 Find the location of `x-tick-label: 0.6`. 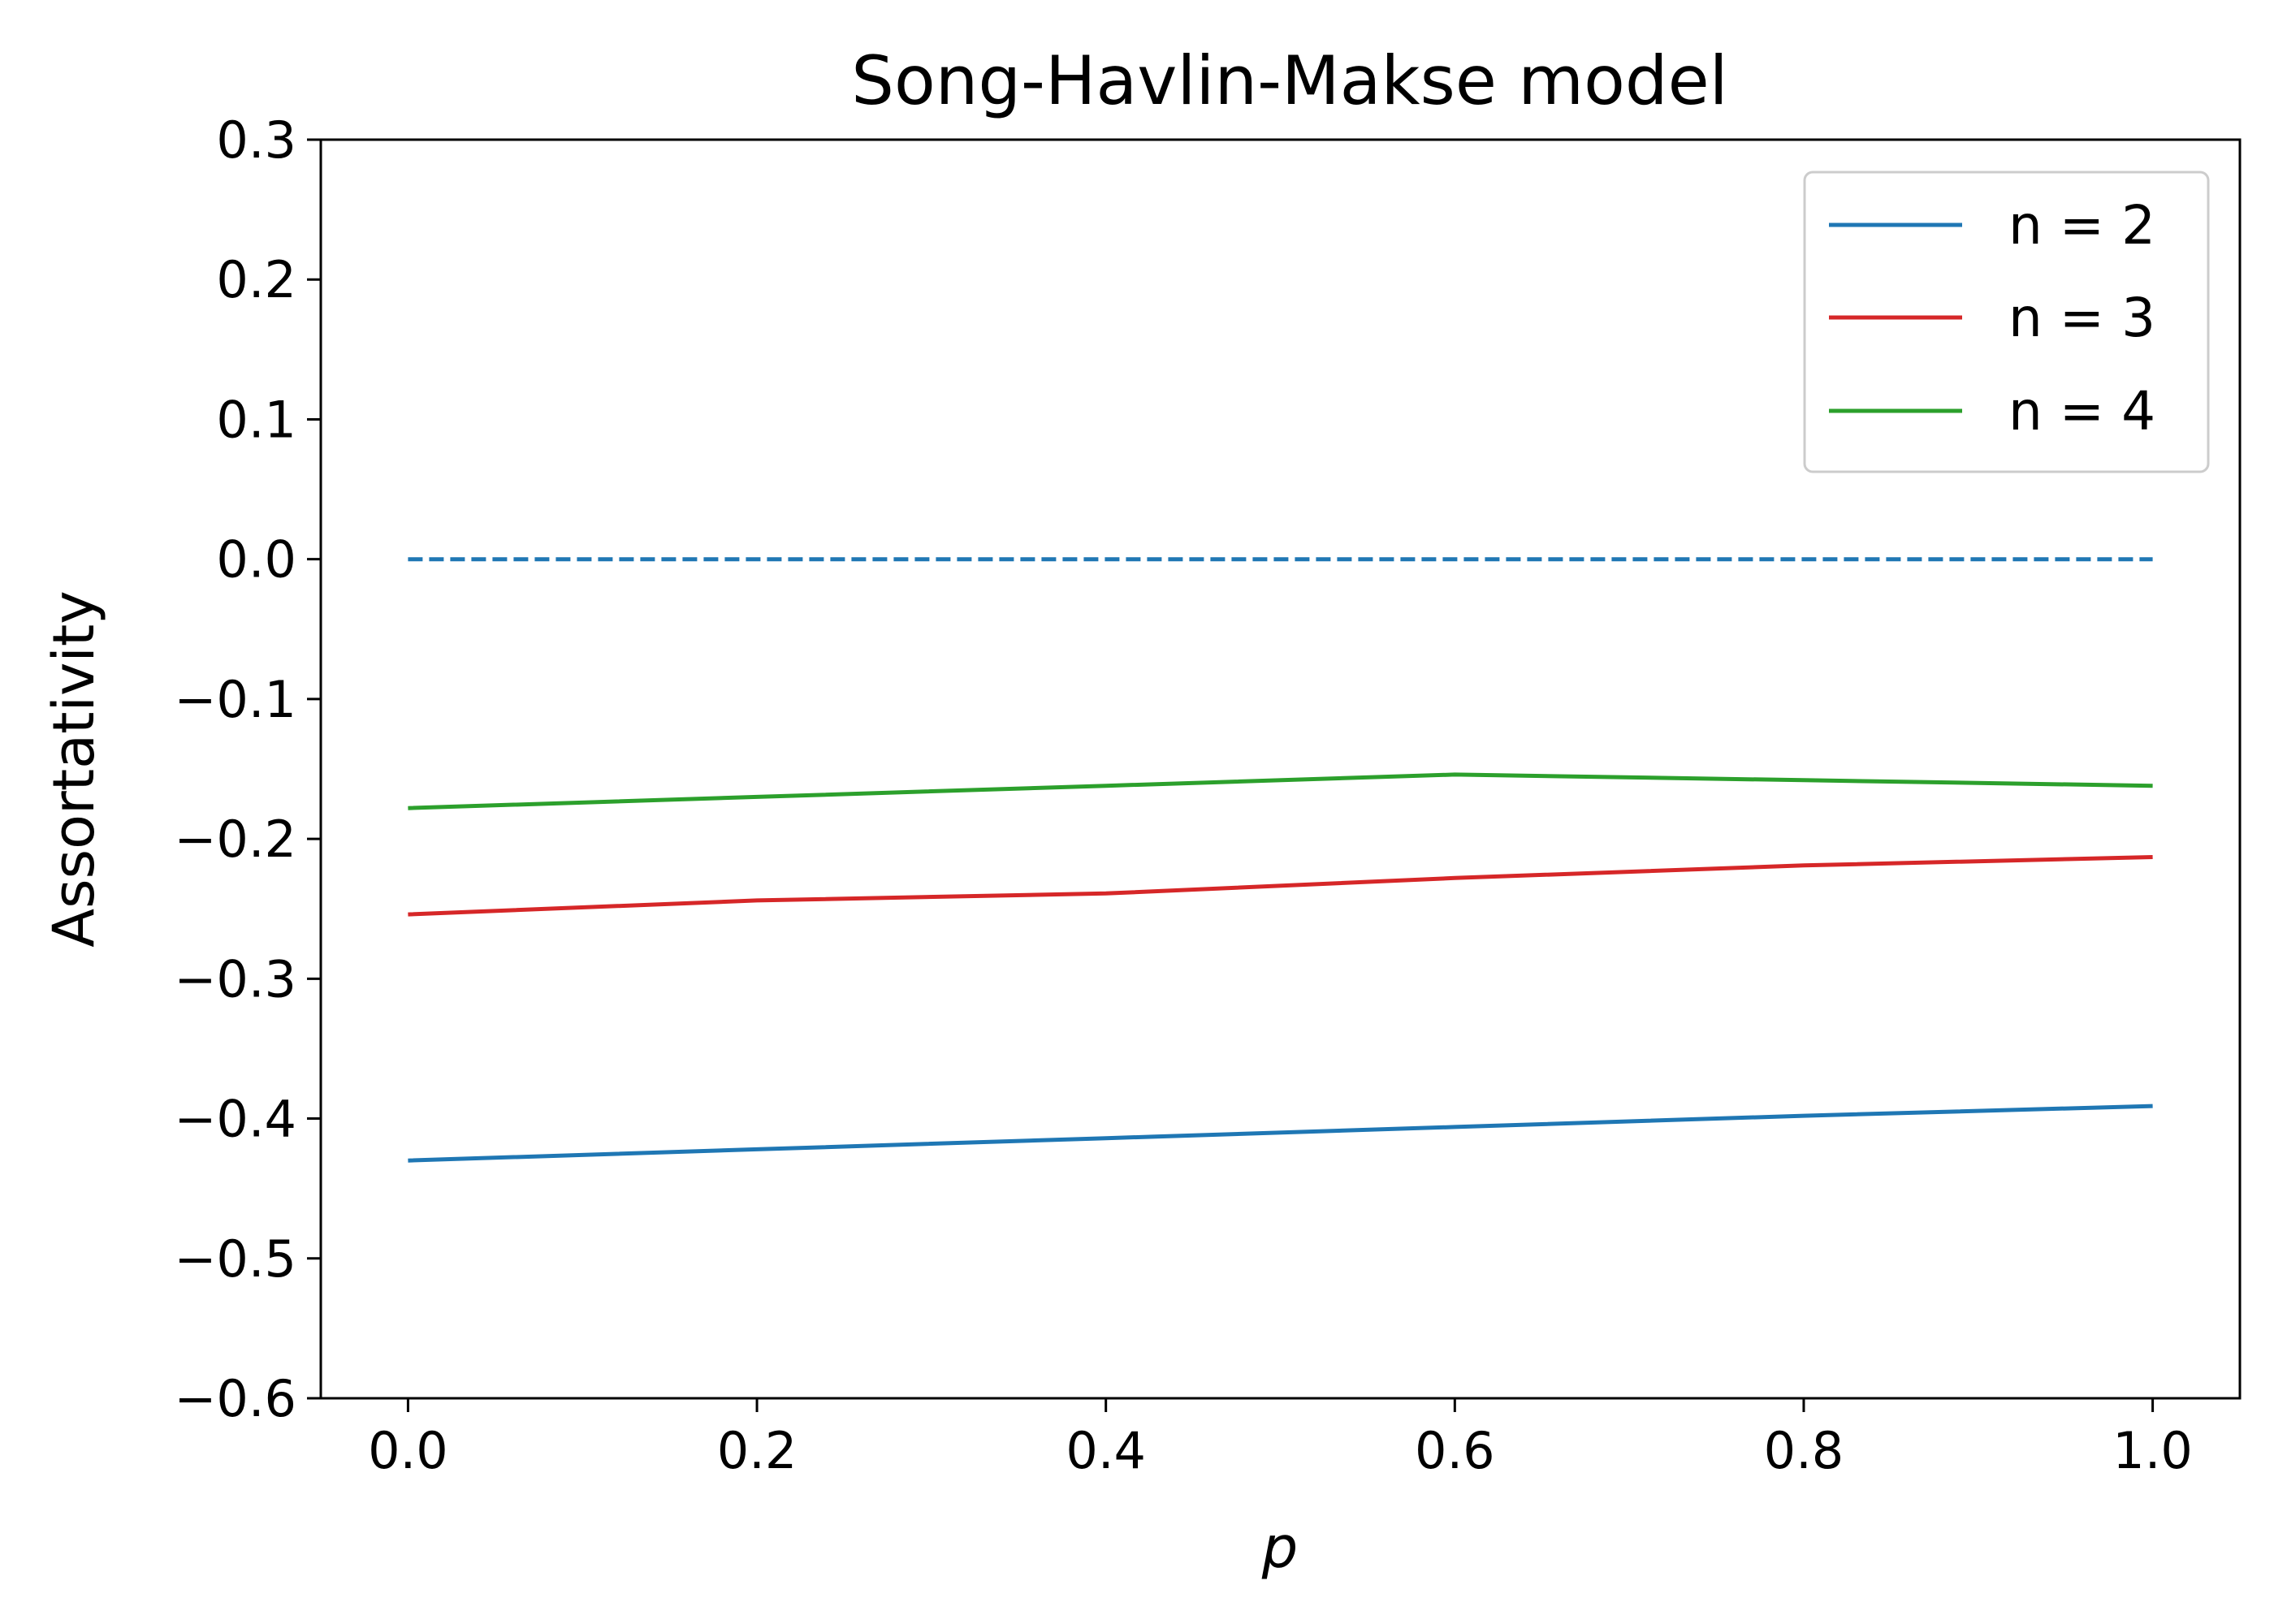

x-tick-label: 0.6 is located at coordinates (1455, 1451).